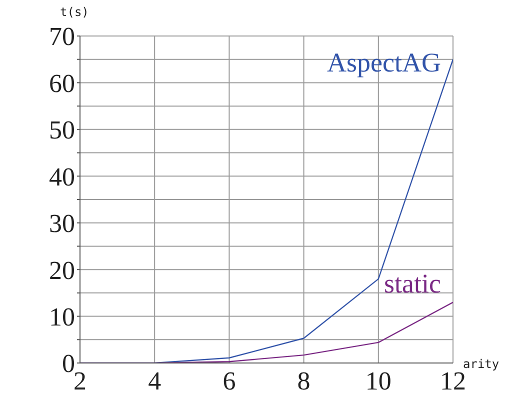 This screenshot has height=400, width=515. Describe the element at coordinates (413, 283) in the screenshot. I see `series-label: static` at that location.